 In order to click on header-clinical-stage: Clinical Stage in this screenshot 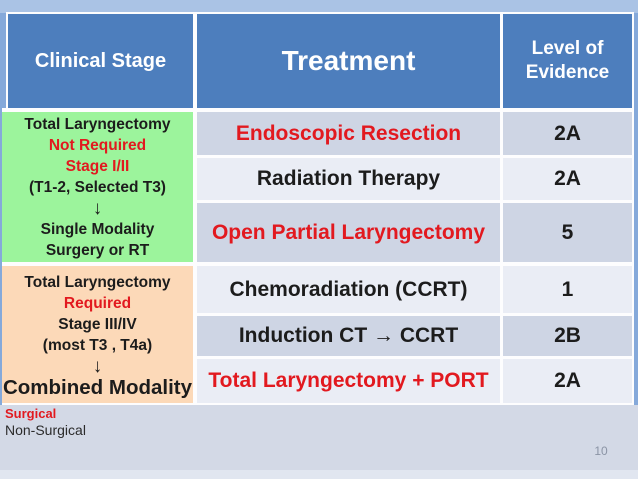, I will do `click(100, 61)`.